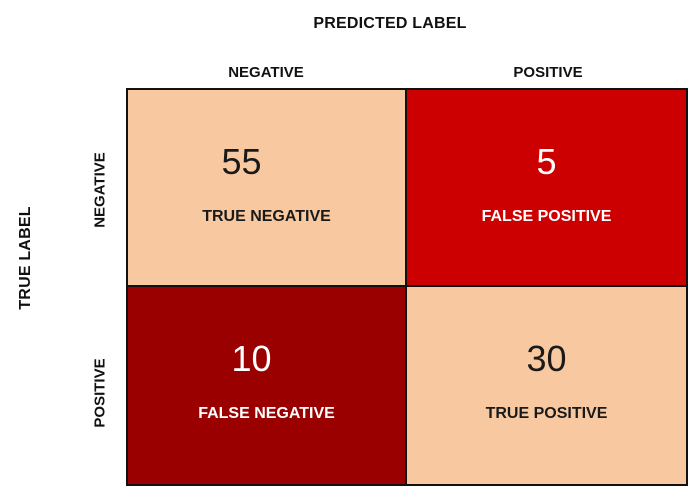 The image size is (700, 501). I want to click on predicted-label-title: PREDICTED LABEL, so click(390, 23).